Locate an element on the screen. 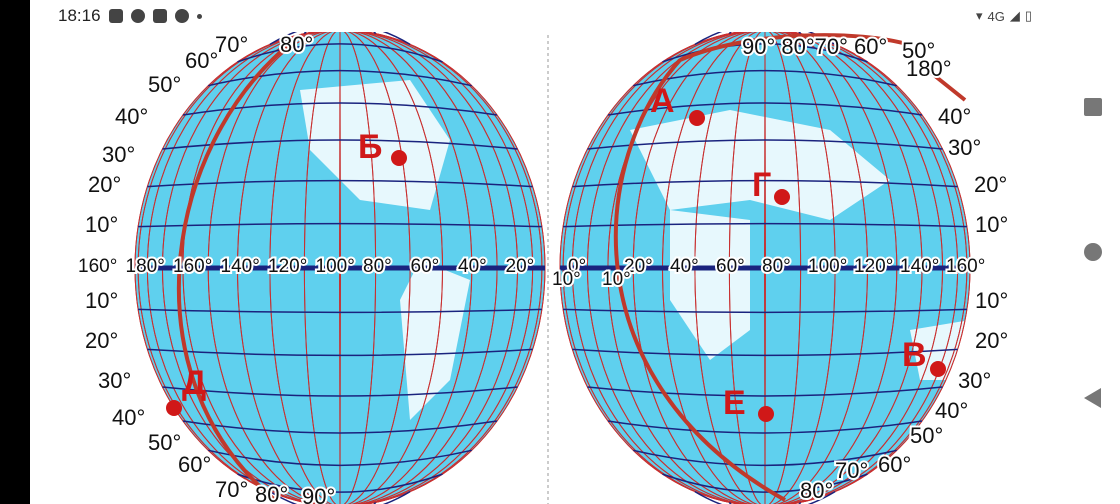 The height and width of the screenshot is (504, 1120). equator-label: 10° is located at coordinates (566, 279).